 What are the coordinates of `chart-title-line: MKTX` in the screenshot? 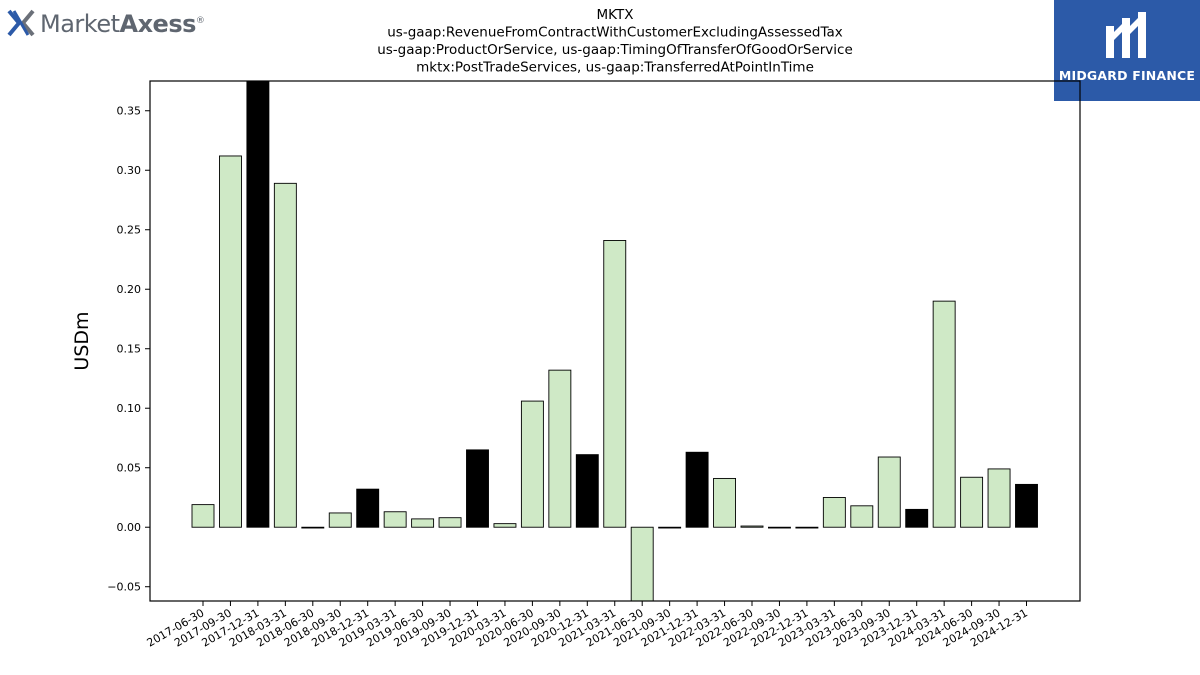 It's located at (615, 15).